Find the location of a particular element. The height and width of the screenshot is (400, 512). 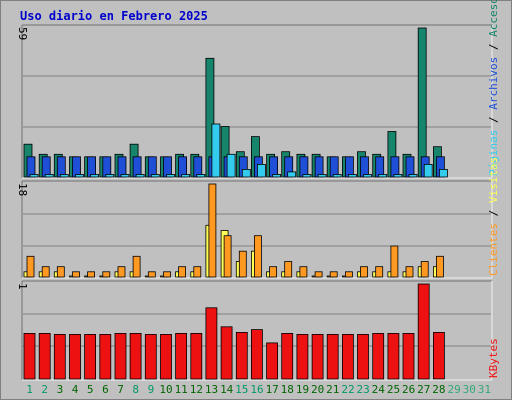

x-tick-label: 28 is located at coordinates (438, 389).